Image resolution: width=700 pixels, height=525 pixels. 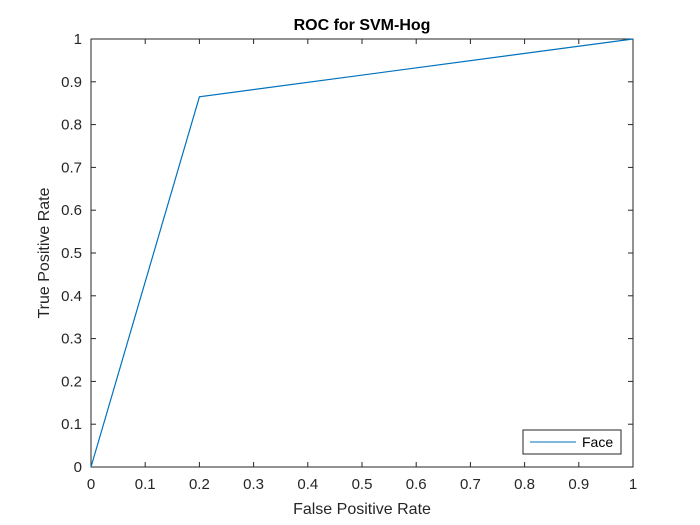 I want to click on x-tick-label: 0.6, so click(x=416, y=484).